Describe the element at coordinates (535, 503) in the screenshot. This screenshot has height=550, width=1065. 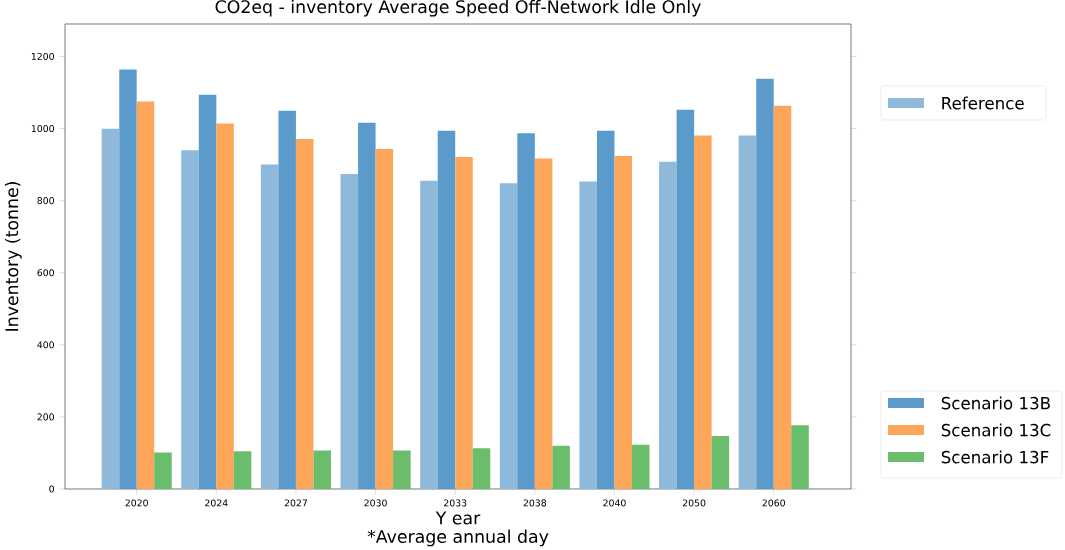
I see `x-tick-label: 2038` at that location.